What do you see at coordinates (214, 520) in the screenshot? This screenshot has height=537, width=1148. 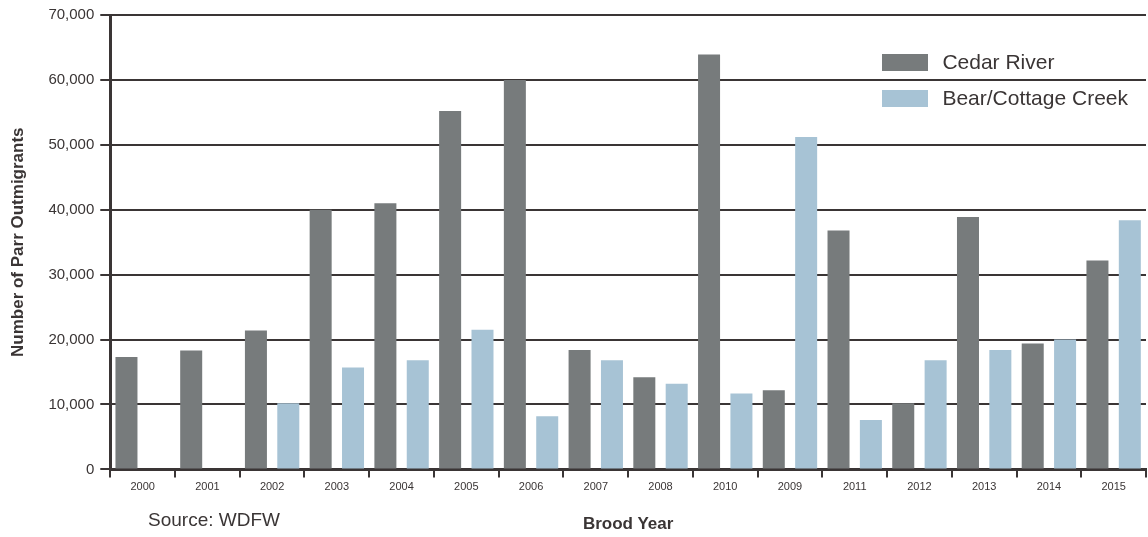 I see `source-note: Source: WDFW` at bounding box center [214, 520].